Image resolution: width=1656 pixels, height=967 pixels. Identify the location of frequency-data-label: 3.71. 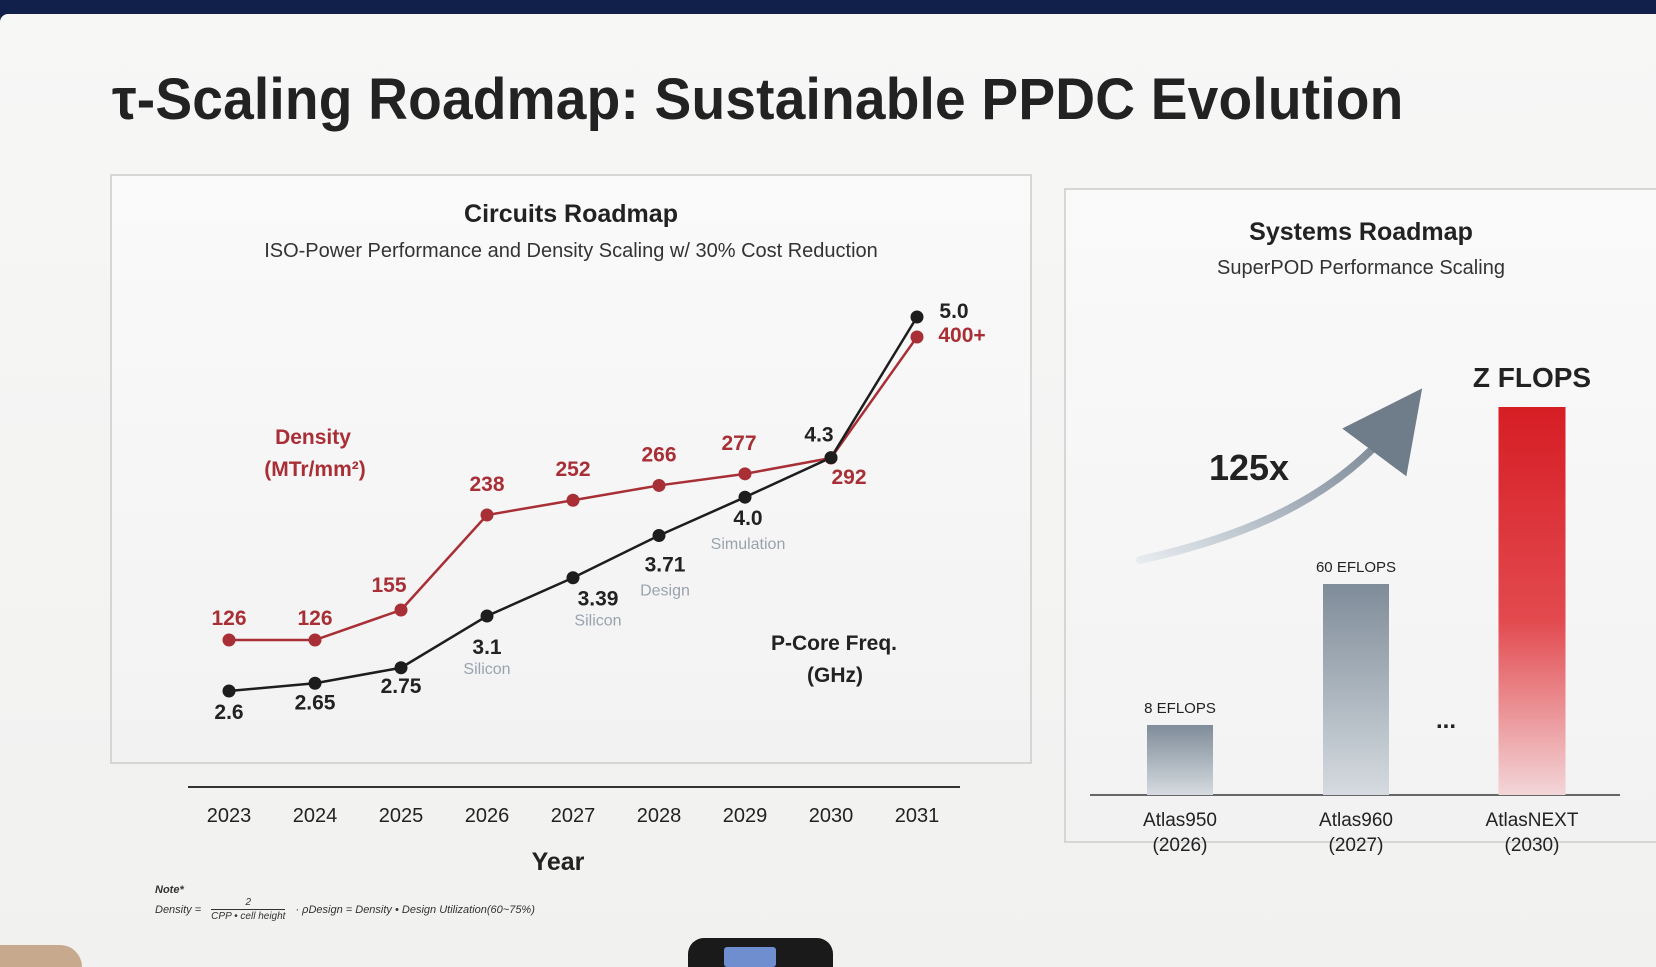
(665, 564).